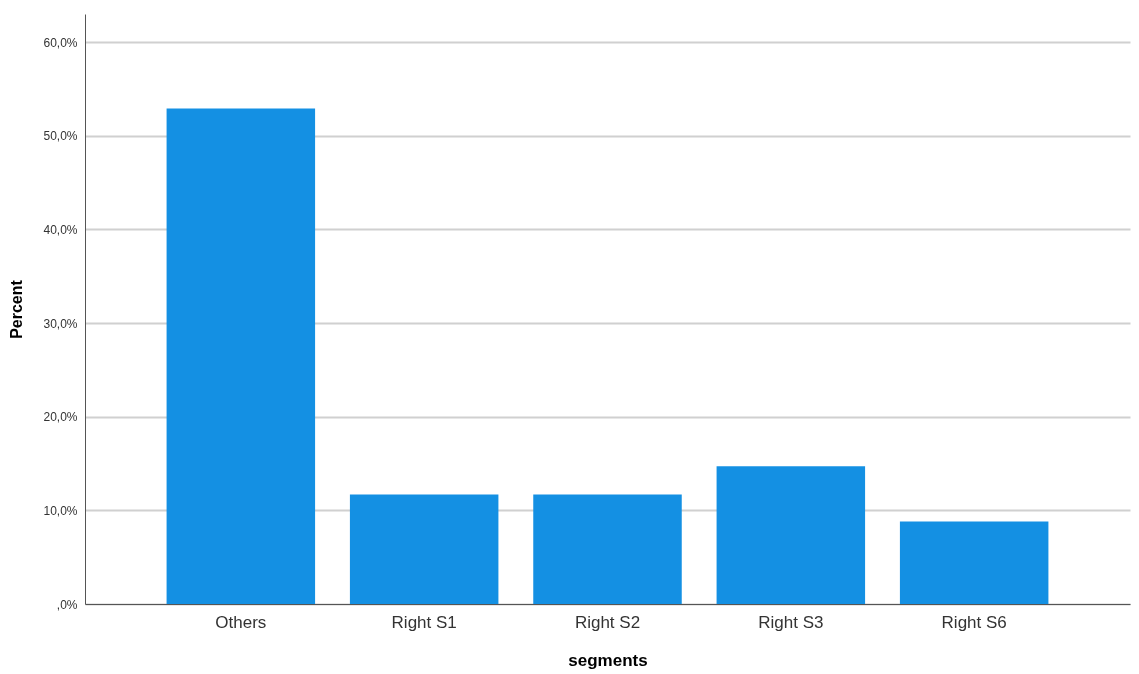  I want to click on y-tick-label: 50,0%, so click(60, 136).